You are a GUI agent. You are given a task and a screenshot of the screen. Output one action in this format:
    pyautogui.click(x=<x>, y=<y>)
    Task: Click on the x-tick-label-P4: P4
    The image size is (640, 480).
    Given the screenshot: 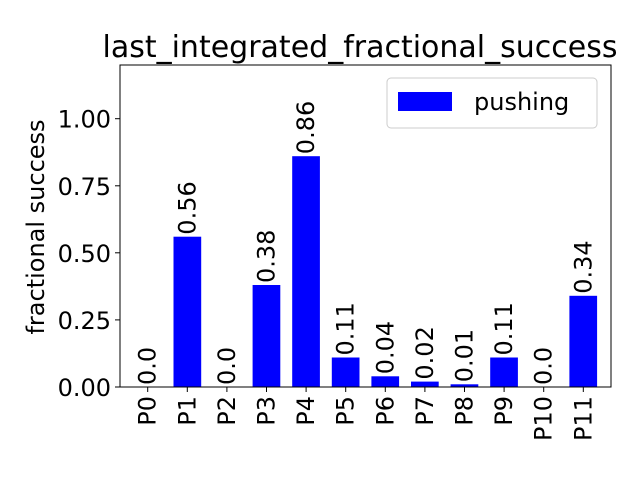 What is the action you would take?
    pyautogui.click(x=306, y=411)
    